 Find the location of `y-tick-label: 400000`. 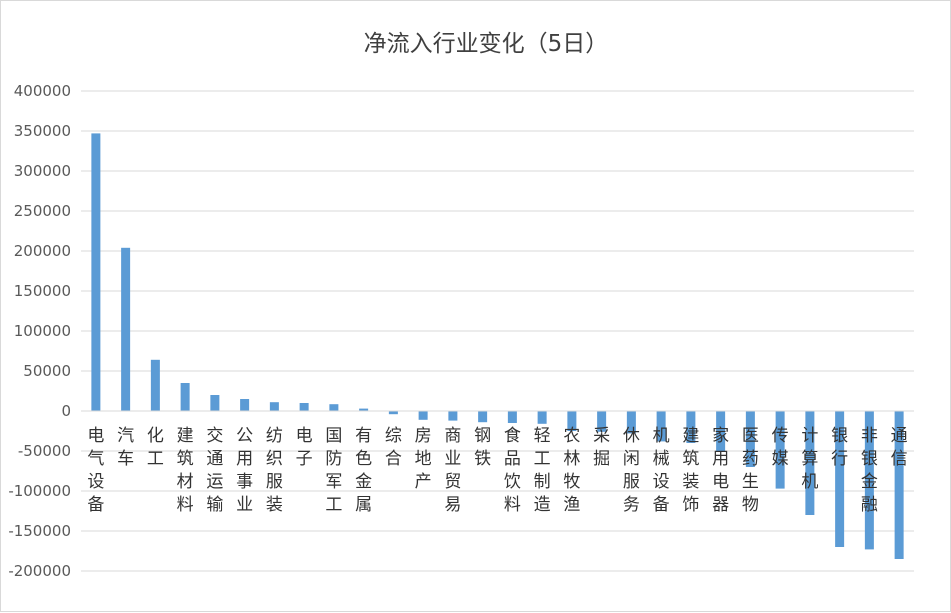

y-tick-label: 400000 is located at coordinates (42, 91).